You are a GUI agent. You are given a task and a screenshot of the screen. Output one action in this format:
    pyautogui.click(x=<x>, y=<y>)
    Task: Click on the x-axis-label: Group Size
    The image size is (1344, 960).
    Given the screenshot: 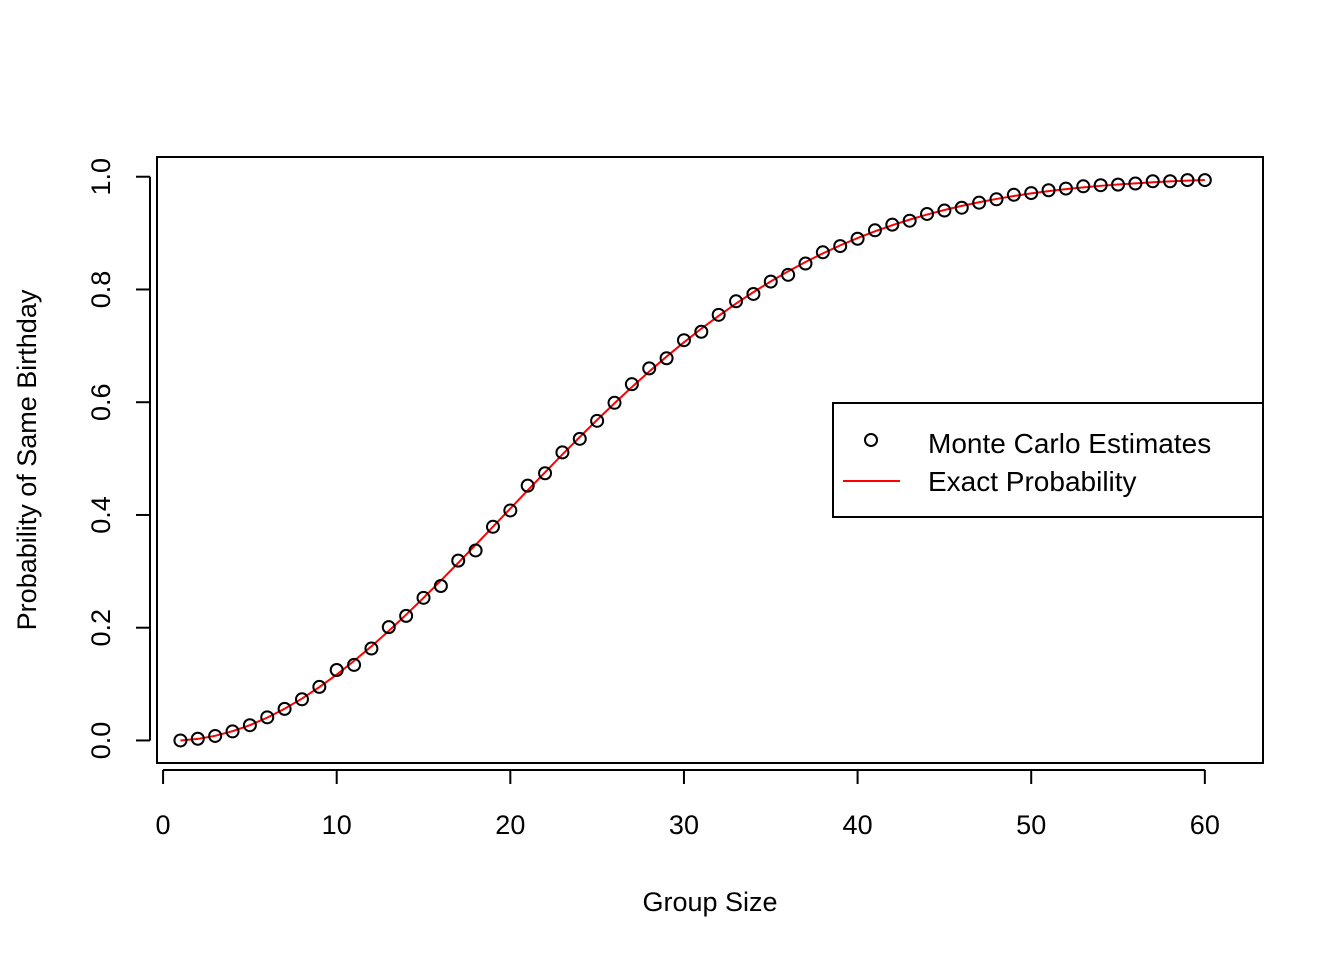 What is the action you would take?
    pyautogui.click(x=709, y=902)
    